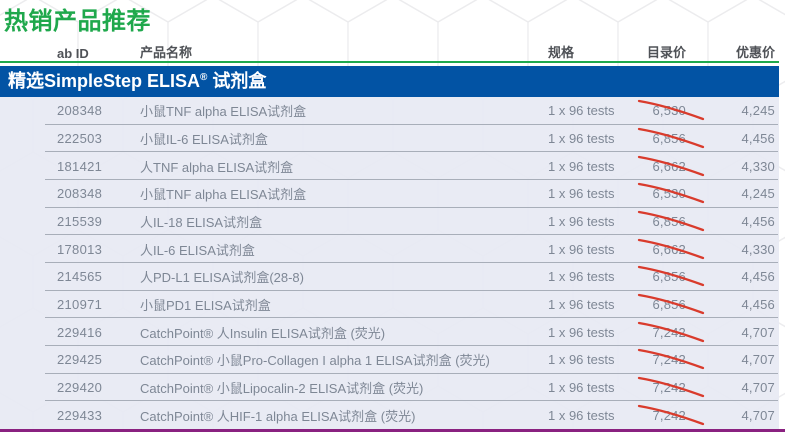 This screenshot has width=785, height=432. I want to click on cell-ab-id: 178013, so click(80, 249).